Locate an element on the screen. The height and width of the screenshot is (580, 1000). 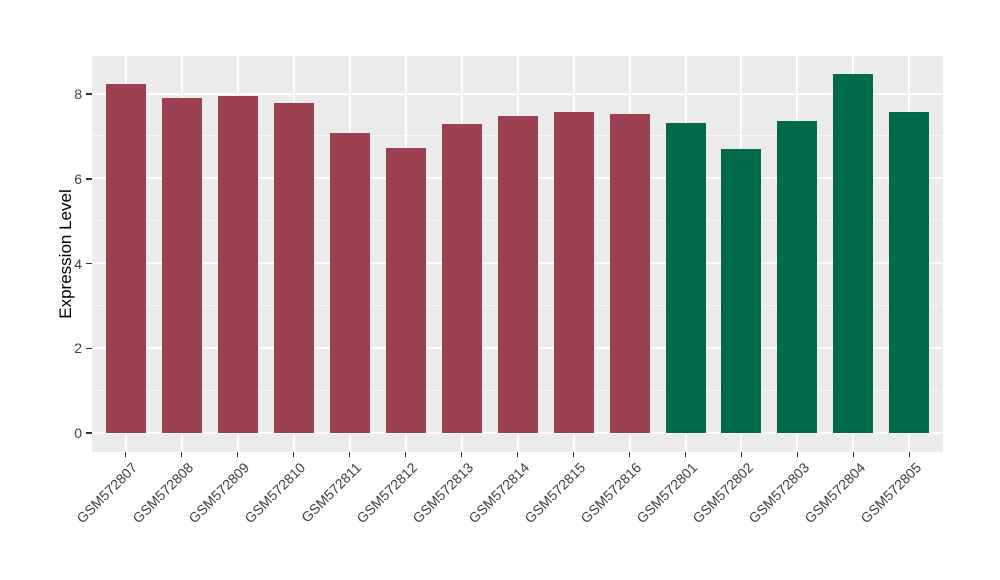
bar-GSM572814 is located at coordinates (517, 274).